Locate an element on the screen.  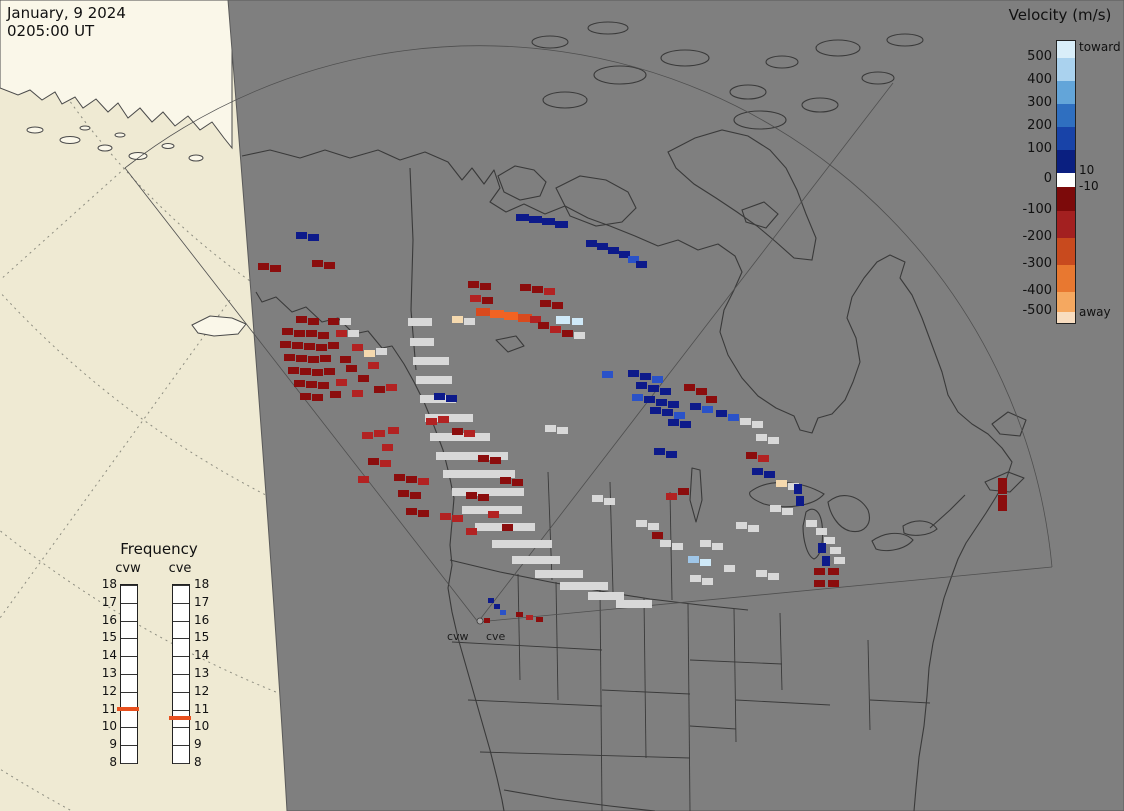
radar-label-cvw: cvw is located at coordinates (458, 636).